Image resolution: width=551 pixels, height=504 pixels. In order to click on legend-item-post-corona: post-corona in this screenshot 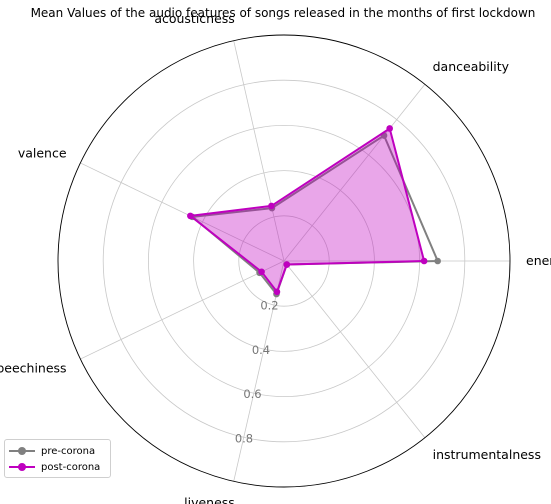, I will do `click(54, 467)`.